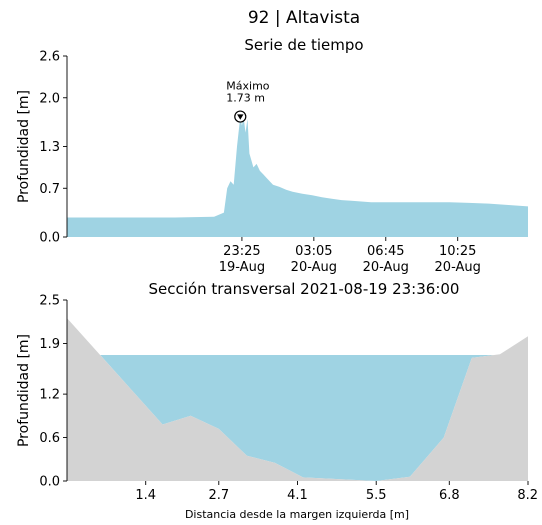 This screenshot has height=525, width=542. I want to click on cross-section-x-axis-label: Distancia desde la margen izquierda [m], so click(297, 514).